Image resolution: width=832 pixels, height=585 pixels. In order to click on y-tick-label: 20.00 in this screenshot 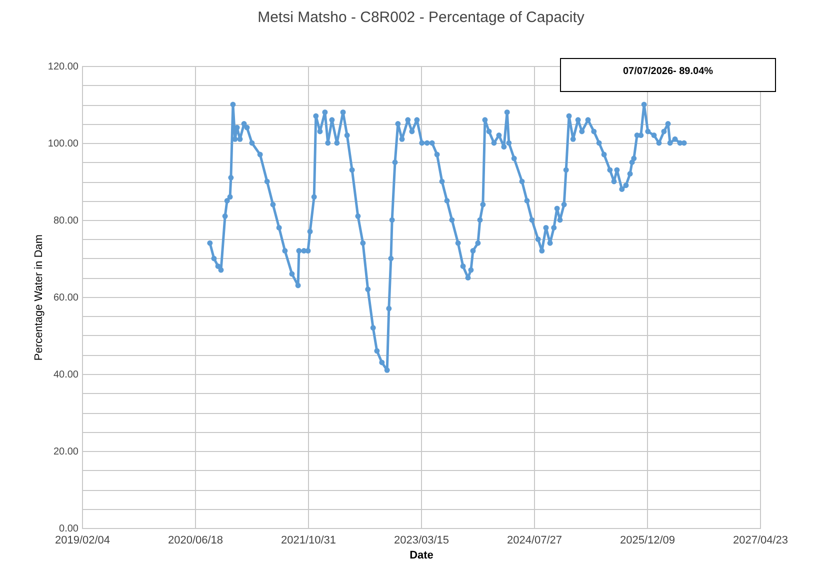, I will do `click(66, 452)`.